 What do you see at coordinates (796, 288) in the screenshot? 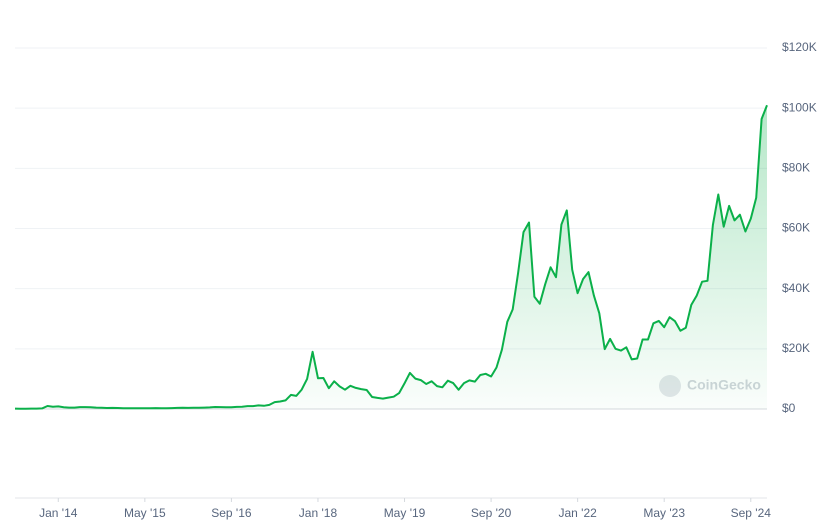
I see `y-tick-label: $40K` at bounding box center [796, 288].